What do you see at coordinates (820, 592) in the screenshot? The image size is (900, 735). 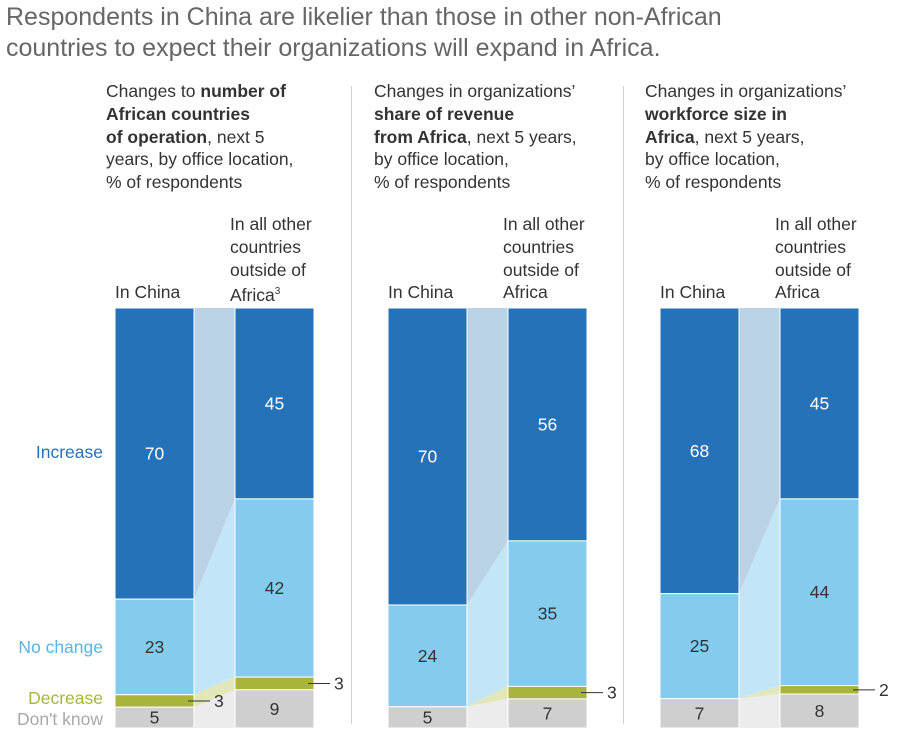 I see `value-label-other-no-change-panel-3: 44` at bounding box center [820, 592].